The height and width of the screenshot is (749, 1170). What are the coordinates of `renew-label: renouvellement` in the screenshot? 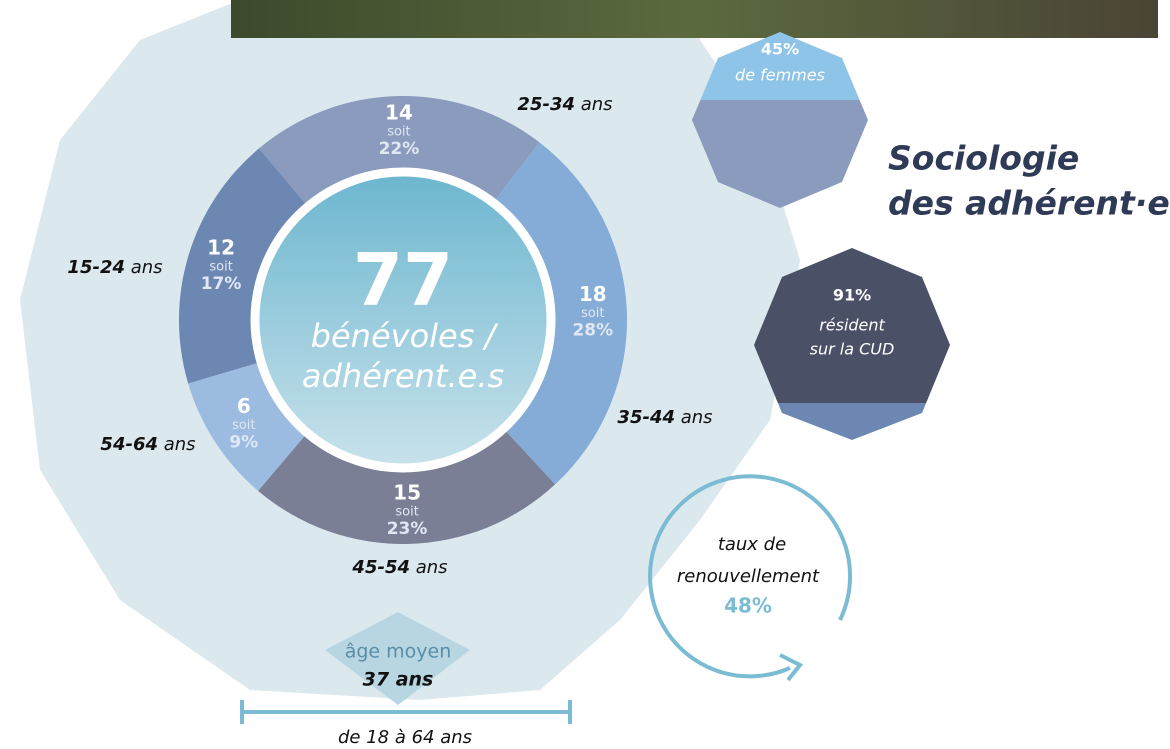 It's located at (748, 576).